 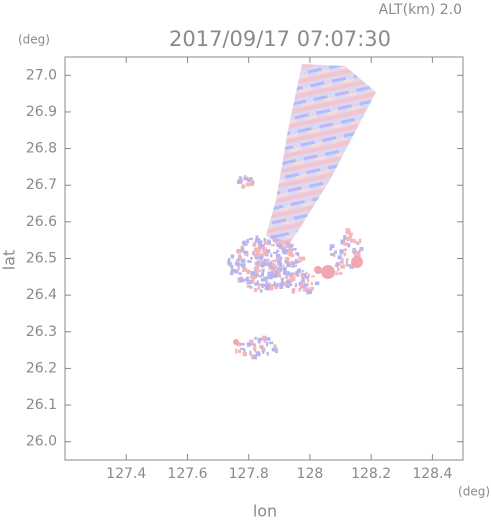 I want to click on y-unit: (deg), so click(x=34, y=40).